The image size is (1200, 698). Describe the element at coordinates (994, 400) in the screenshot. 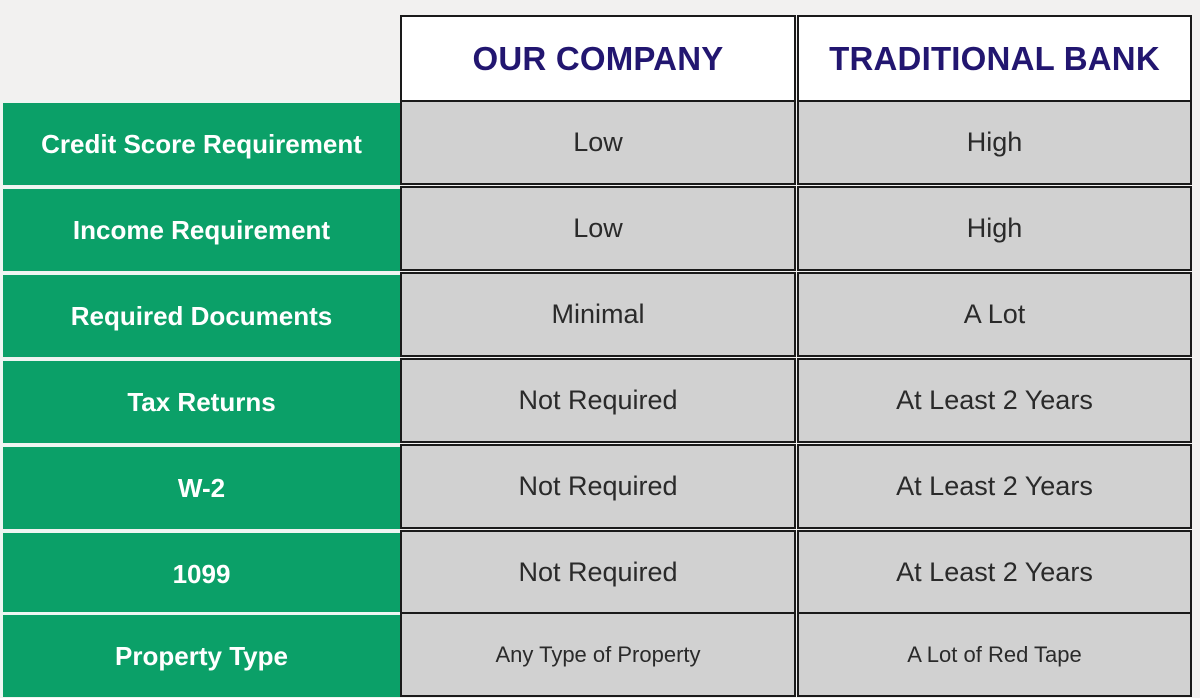

I see `cell-traditional-bank-tax-returns: At Least 2 Years` at that location.